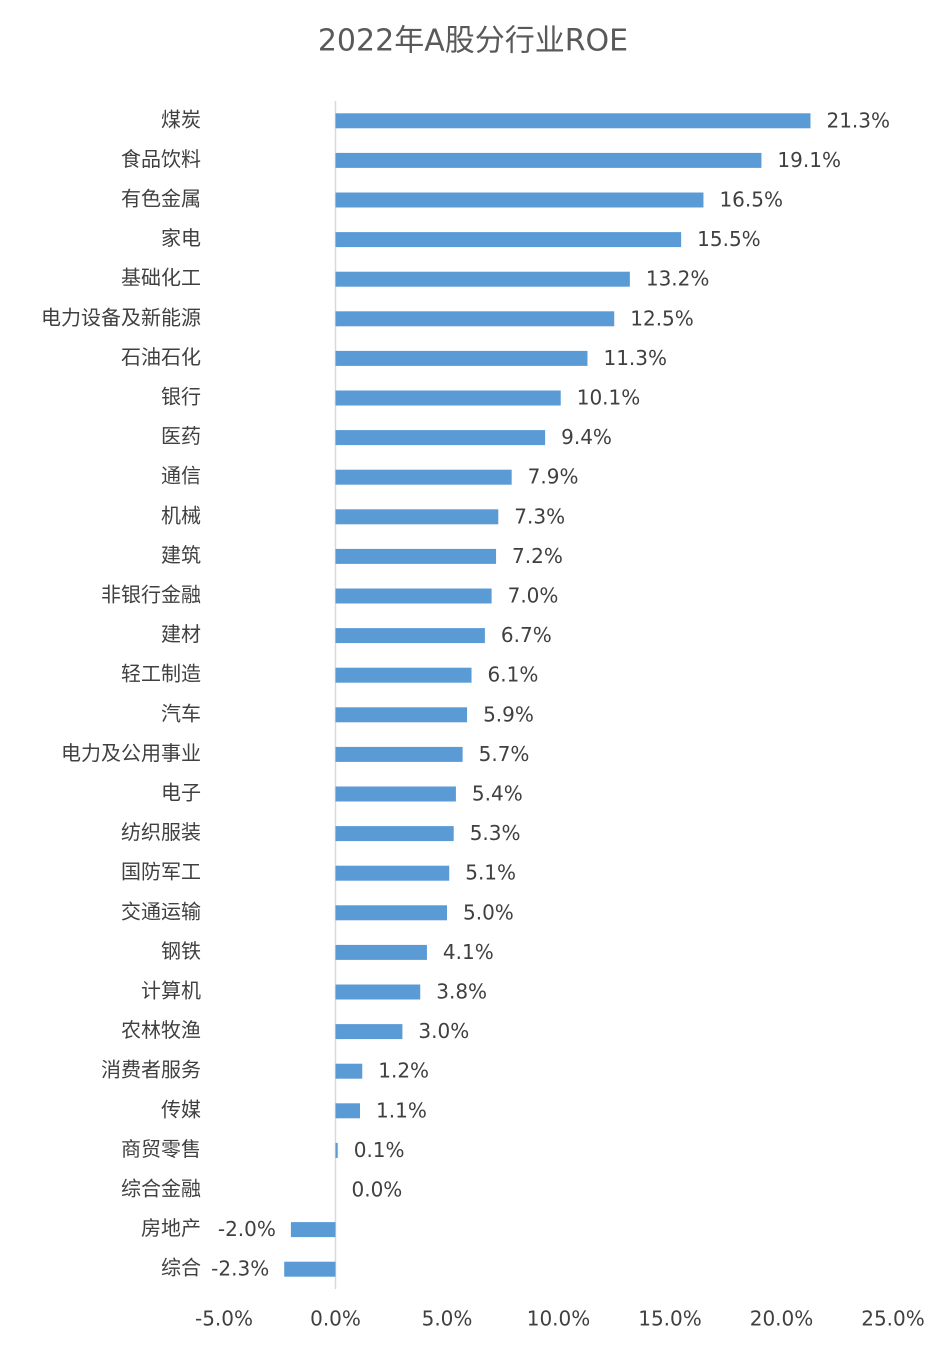 The height and width of the screenshot is (1346, 947). What do you see at coordinates (473, 41) in the screenshot?
I see `chart-title: 2022年A股分行业ROE` at bounding box center [473, 41].